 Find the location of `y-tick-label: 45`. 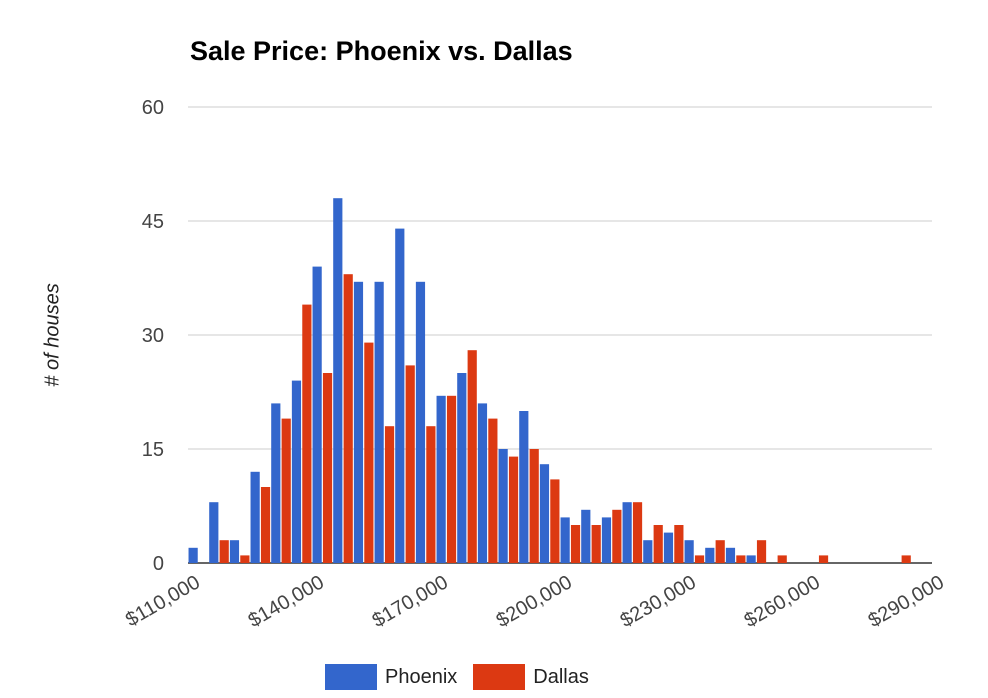

y-tick-label: 45 is located at coordinates (153, 222).